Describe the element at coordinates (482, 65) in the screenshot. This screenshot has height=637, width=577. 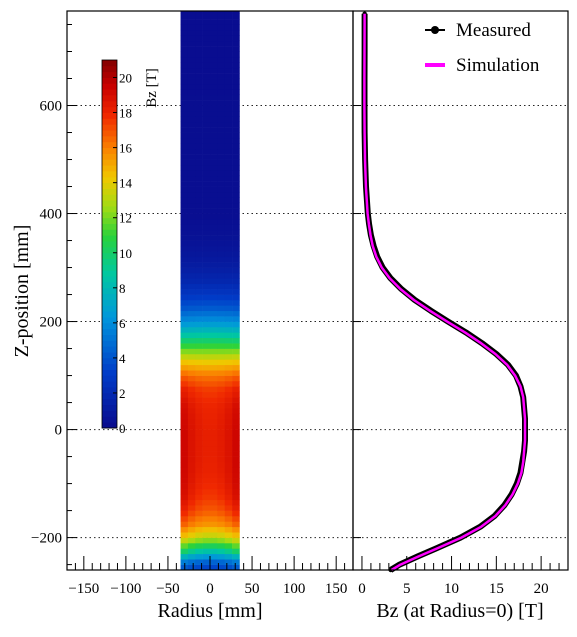
I see `legend-entry-simulation: Simulation` at that location.